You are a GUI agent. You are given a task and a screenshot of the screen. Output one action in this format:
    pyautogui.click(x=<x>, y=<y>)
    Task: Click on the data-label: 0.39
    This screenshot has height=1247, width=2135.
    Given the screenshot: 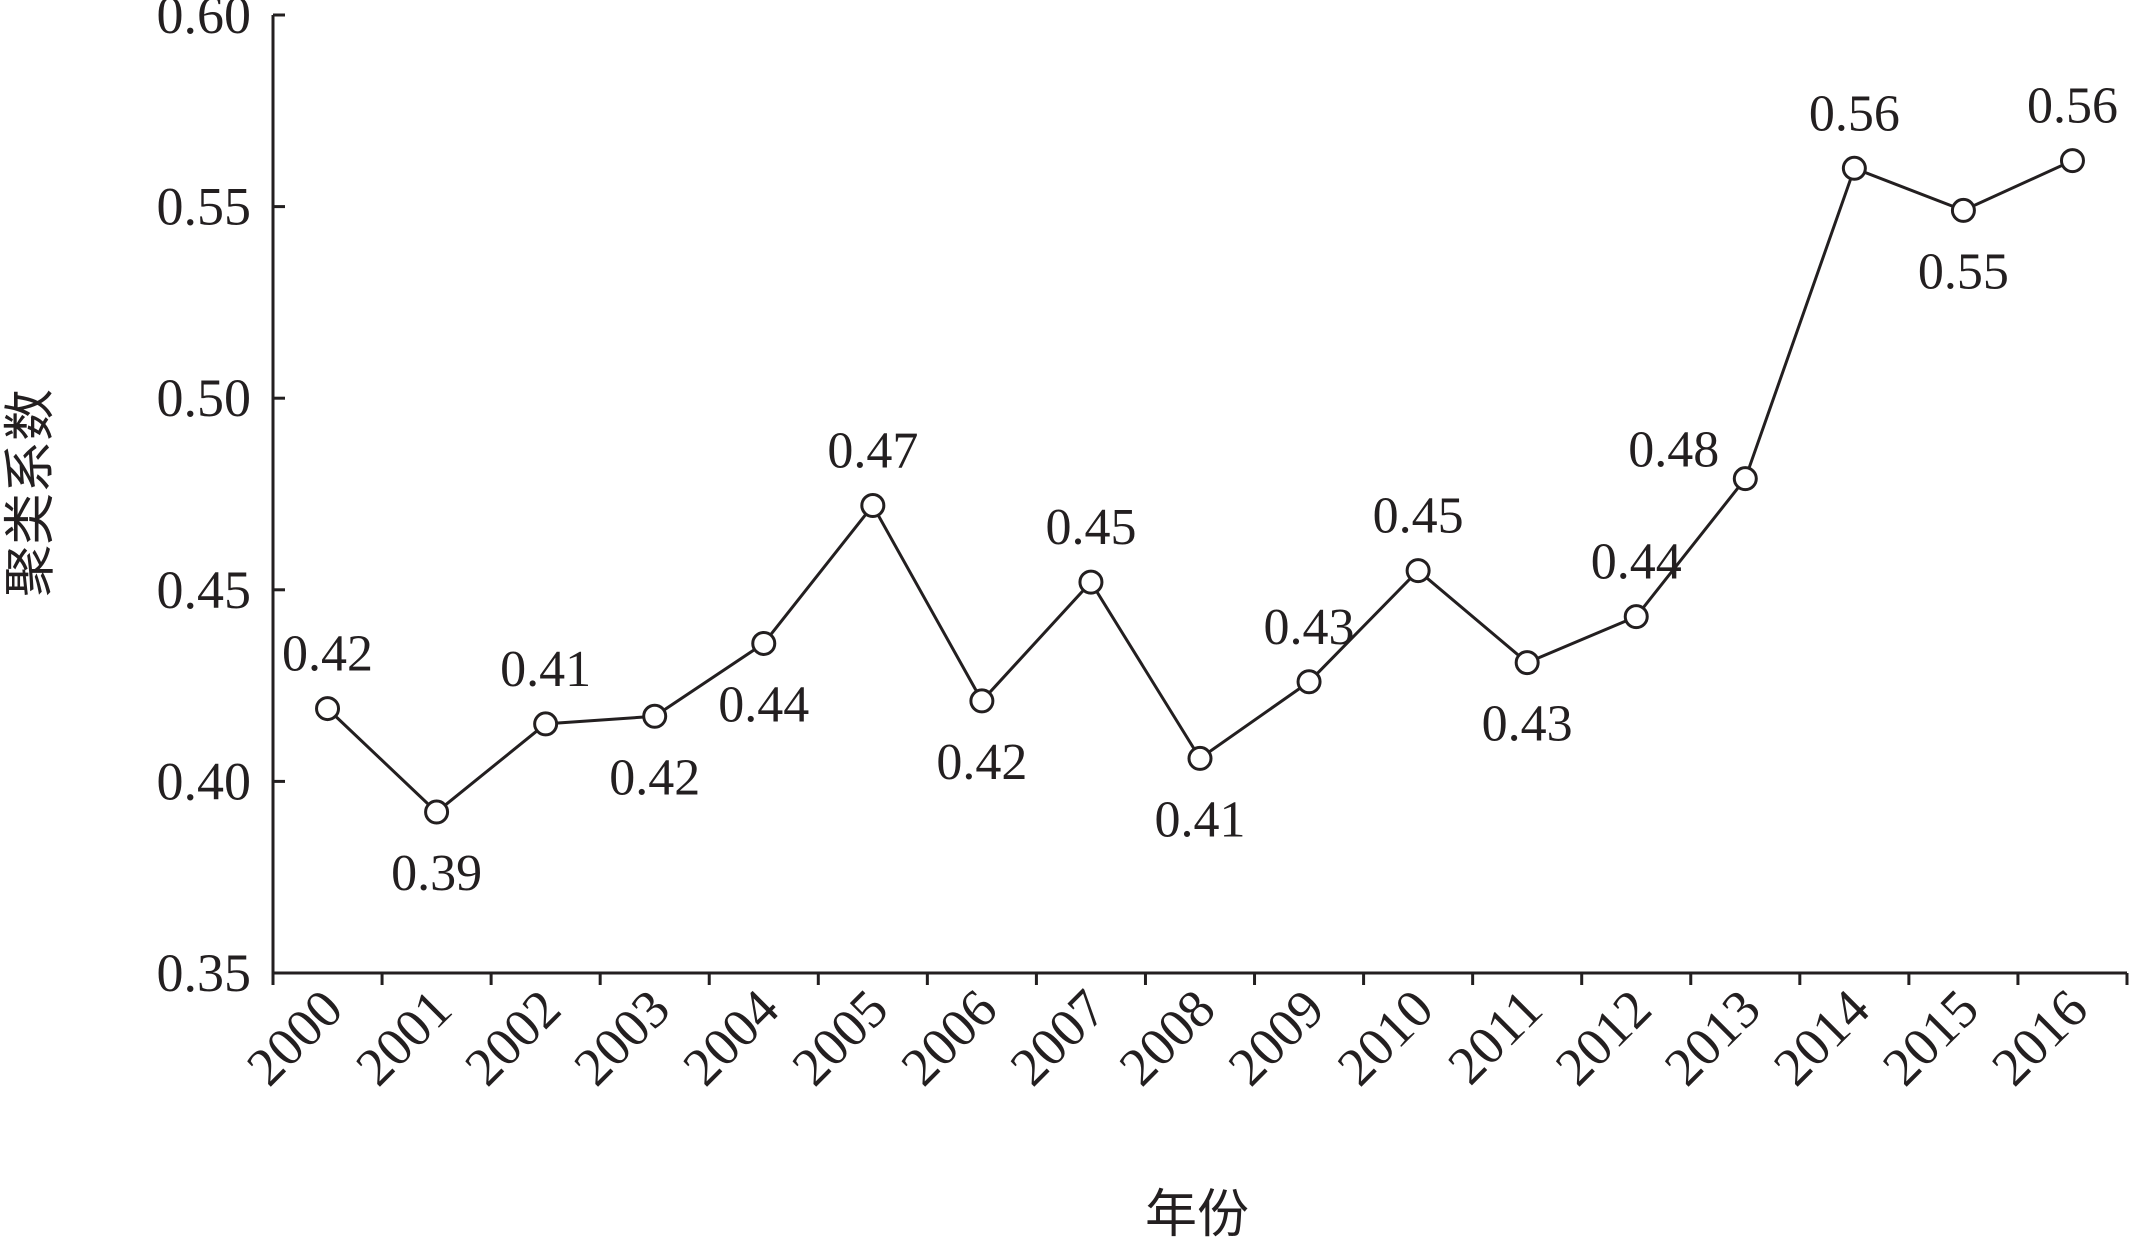 What is the action you would take?
    pyautogui.click(x=436, y=873)
    